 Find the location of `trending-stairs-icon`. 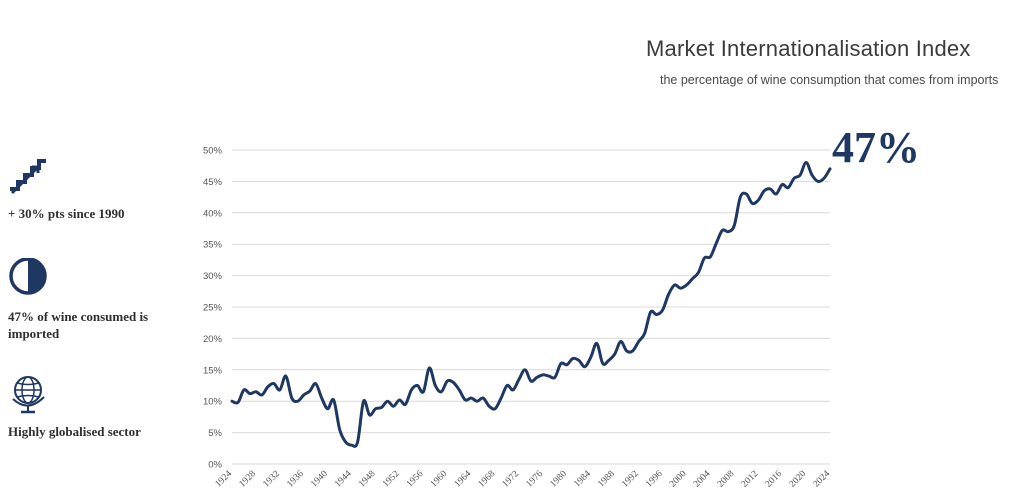

trending-stairs-icon is located at coordinates (28, 177).